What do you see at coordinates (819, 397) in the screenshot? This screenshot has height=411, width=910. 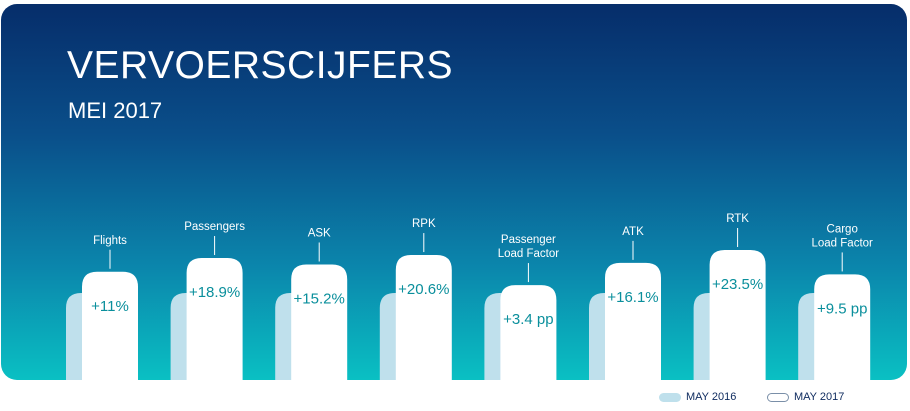 I see `legend-label-may-2017: MAY 2017` at bounding box center [819, 397].